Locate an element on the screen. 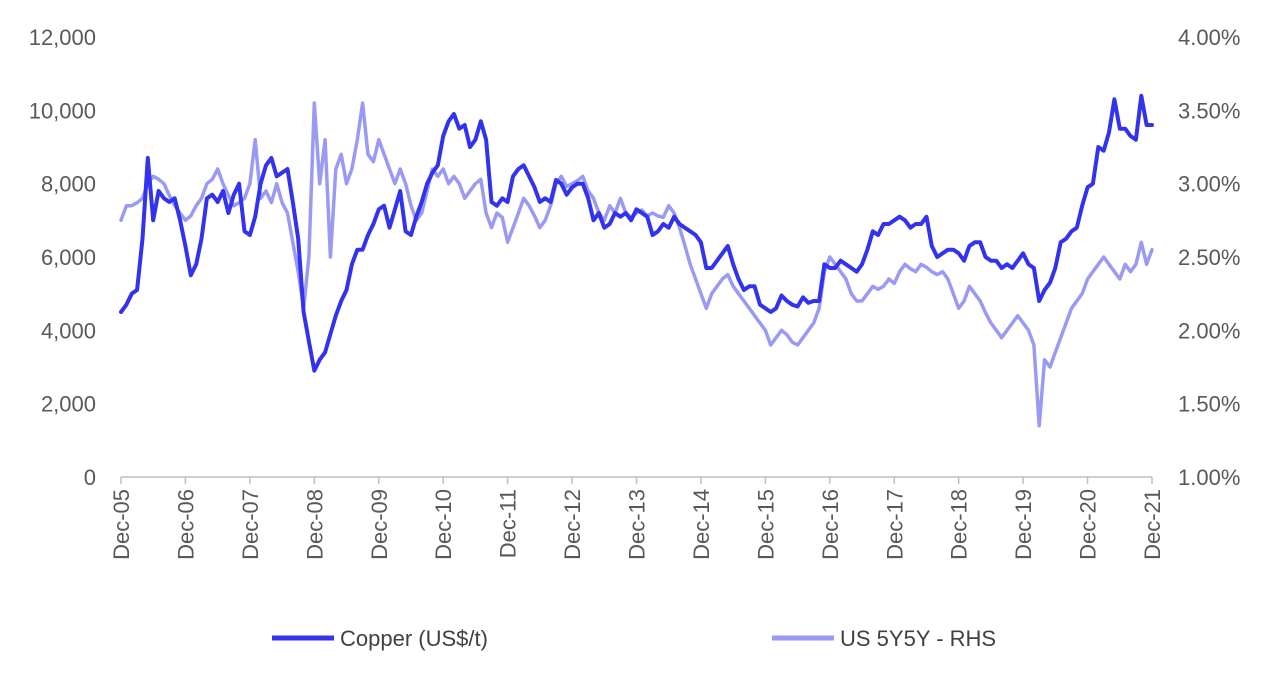 Image resolution: width=1280 pixels, height=677 pixels. x-tick-label: Dec-11 is located at coordinates (508, 523).